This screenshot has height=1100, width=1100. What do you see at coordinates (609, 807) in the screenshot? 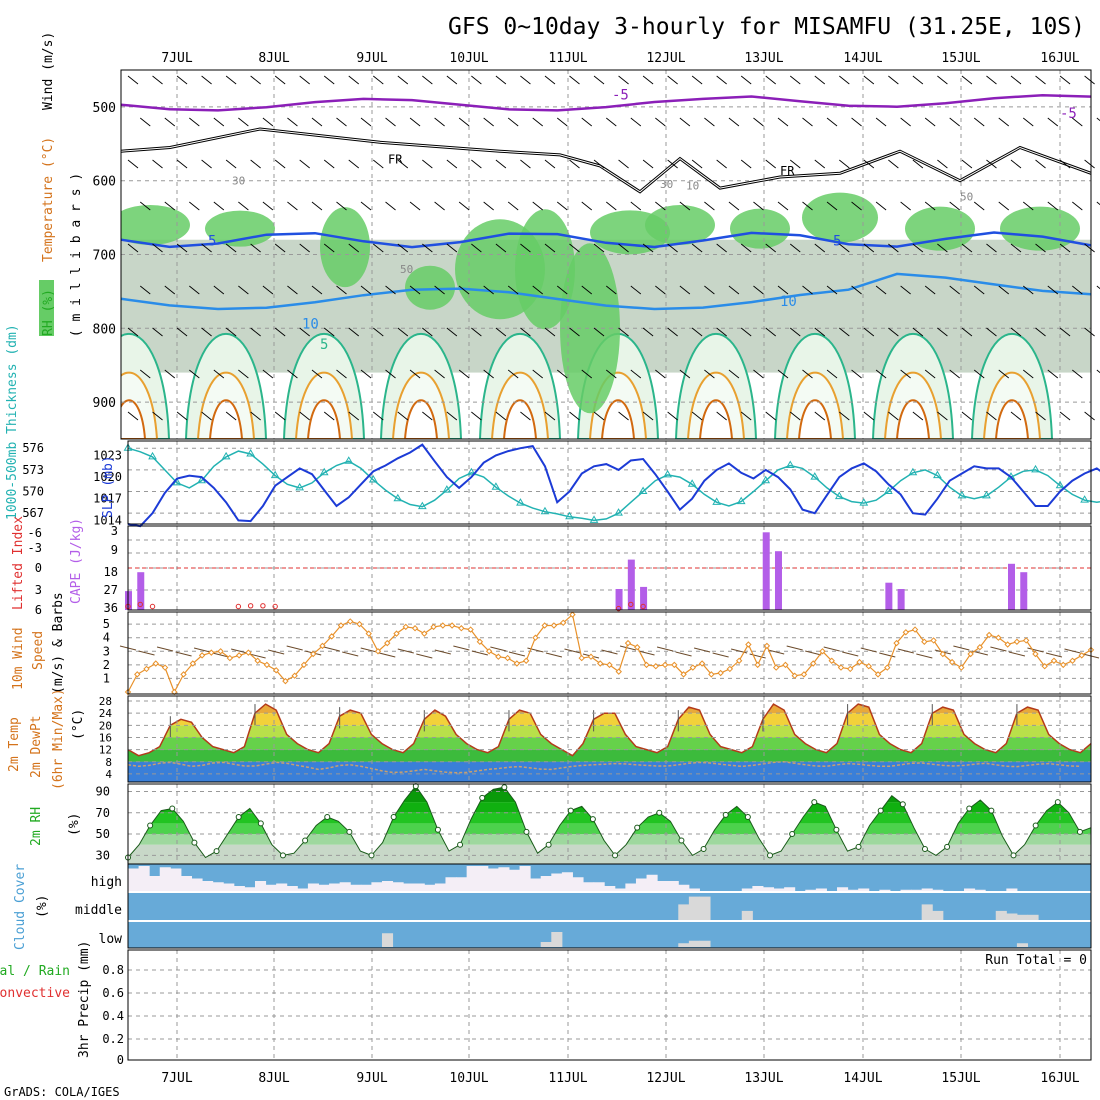
I see `rh-band` at bounding box center [609, 807].